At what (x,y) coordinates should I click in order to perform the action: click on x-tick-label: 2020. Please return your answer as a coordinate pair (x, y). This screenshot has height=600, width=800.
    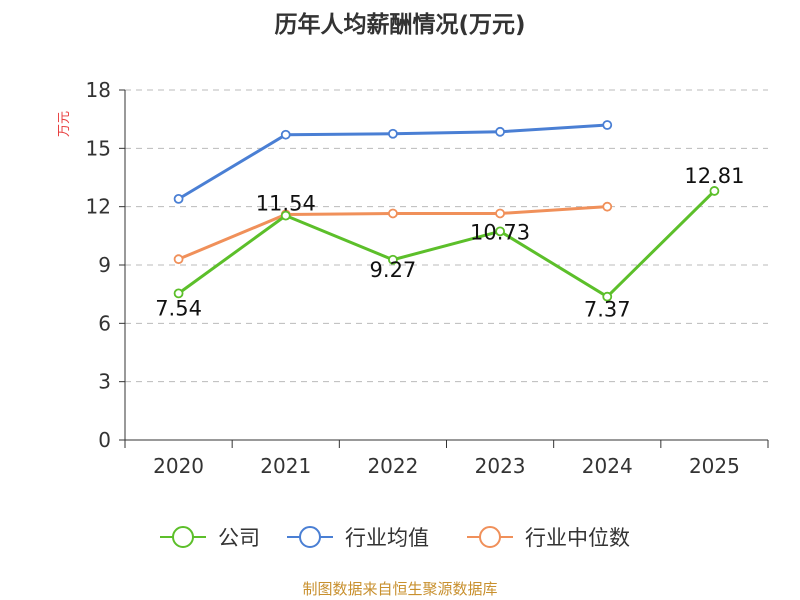
    Looking at the image, I should click on (178, 466).